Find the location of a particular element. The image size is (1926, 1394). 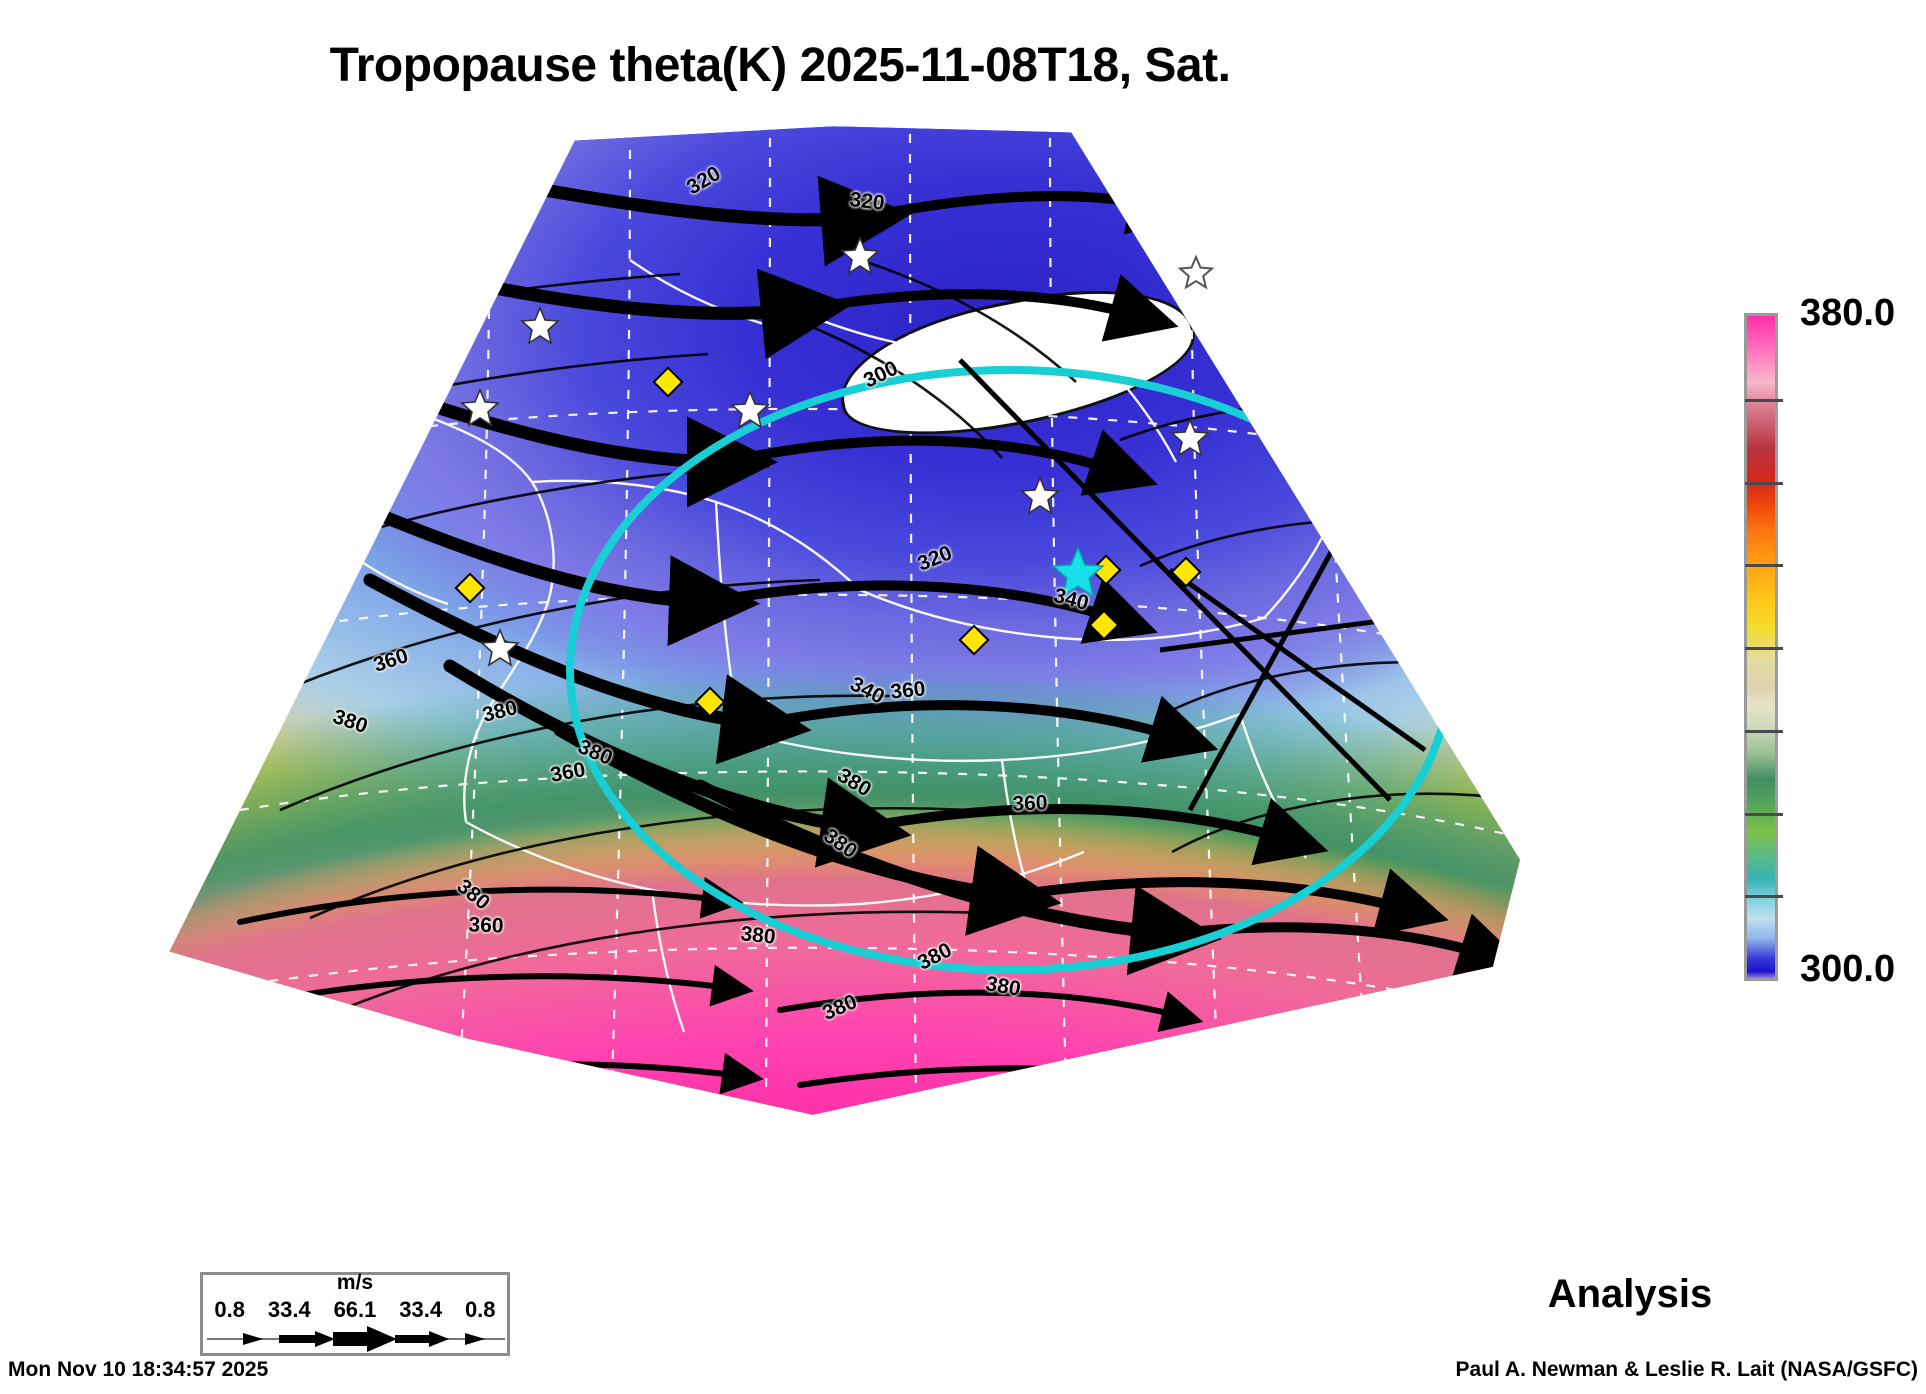

analysis-label: Analysis is located at coordinates (1630, 1294).